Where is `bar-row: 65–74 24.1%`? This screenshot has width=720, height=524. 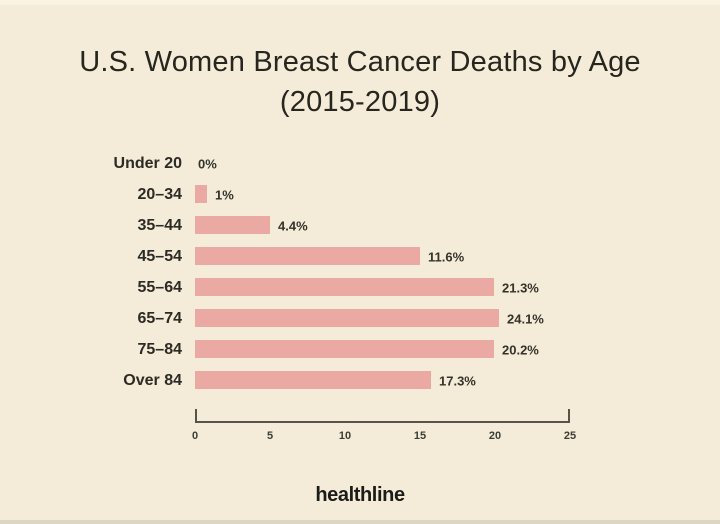
bar-row: 65–74 24.1% is located at coordinates (384, 318).